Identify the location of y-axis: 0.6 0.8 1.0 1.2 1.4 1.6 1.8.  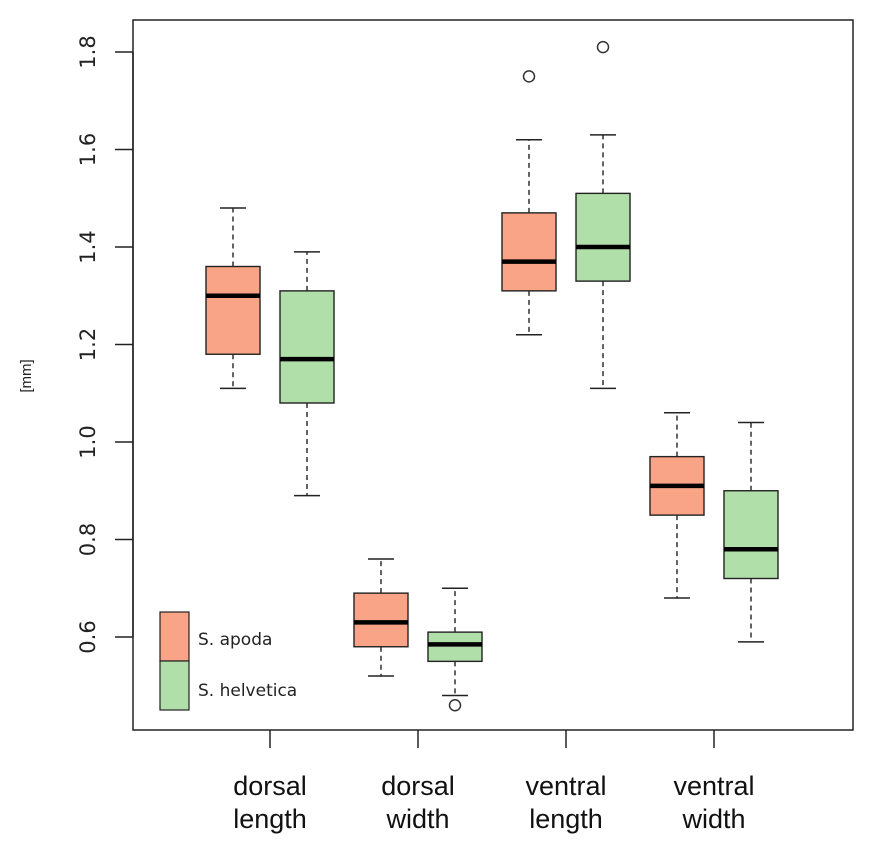
(105, 344).